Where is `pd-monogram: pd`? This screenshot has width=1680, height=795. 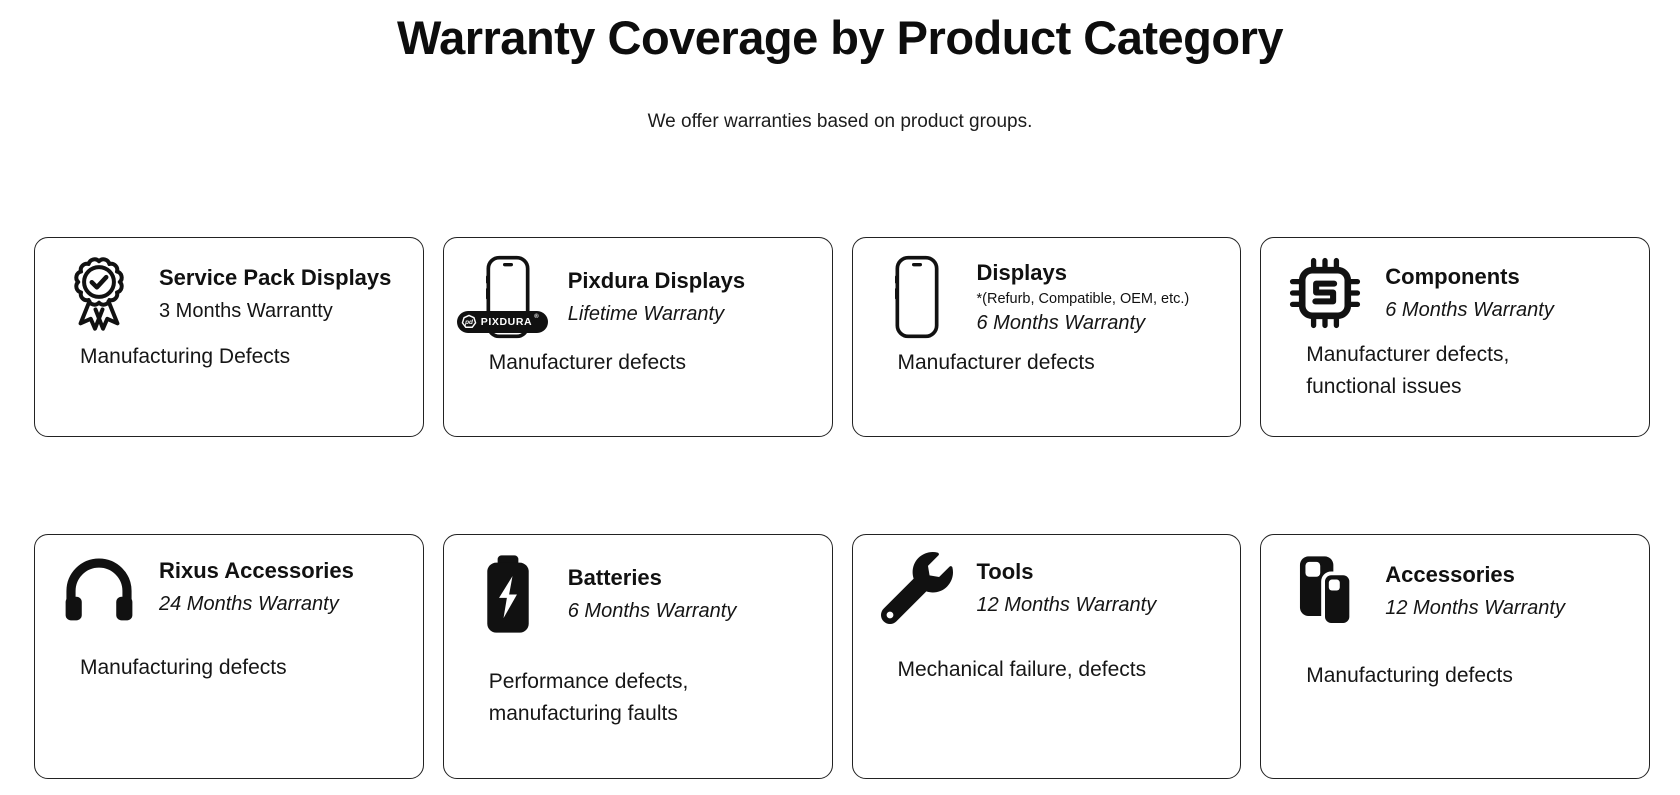 pd-monogram: pd is located at coordinates (469, 322).